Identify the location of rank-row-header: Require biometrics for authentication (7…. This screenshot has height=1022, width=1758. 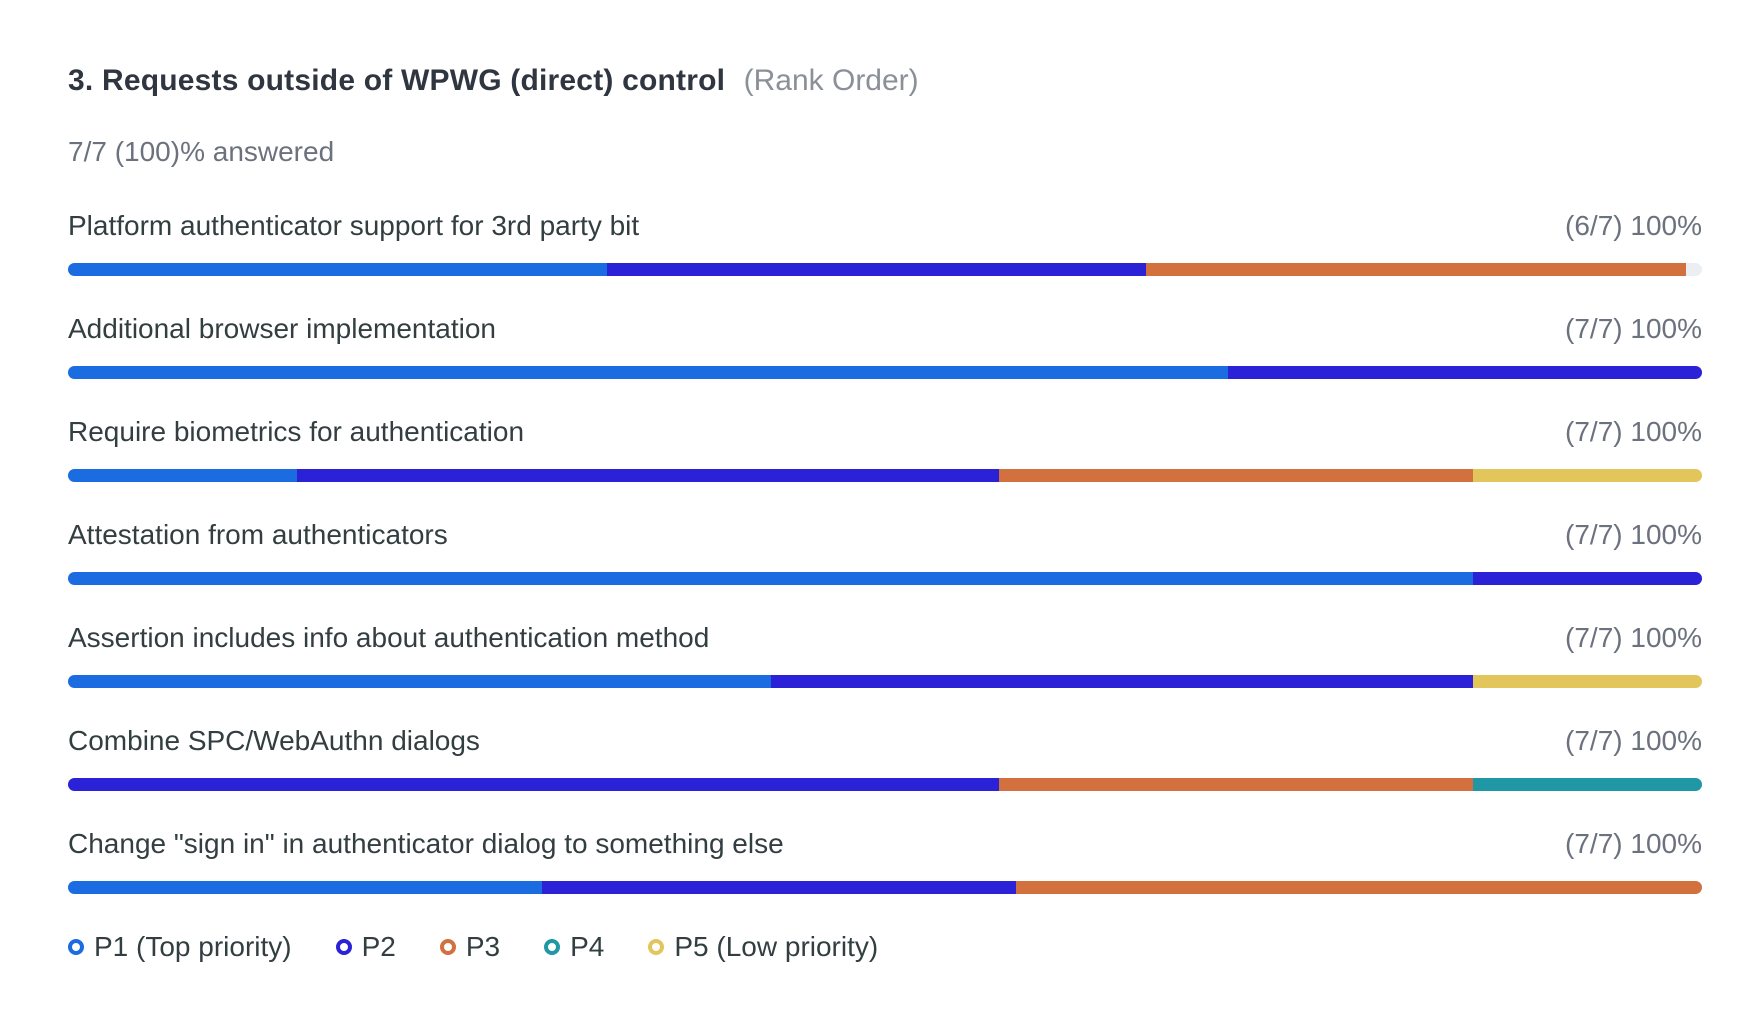
(885, 432).